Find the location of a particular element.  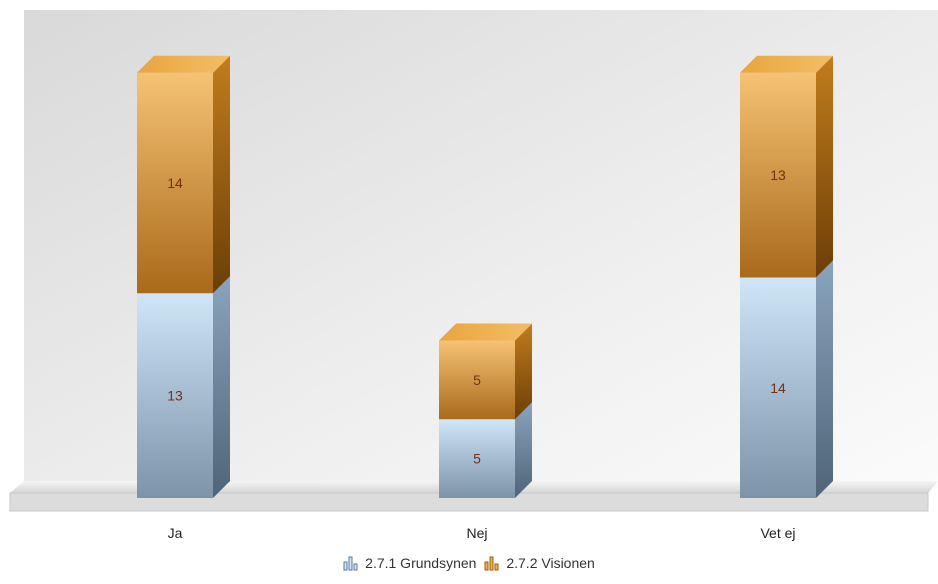

legend-label-visionen: 2.7.2 Visionen is located at coordinates (550, 563).